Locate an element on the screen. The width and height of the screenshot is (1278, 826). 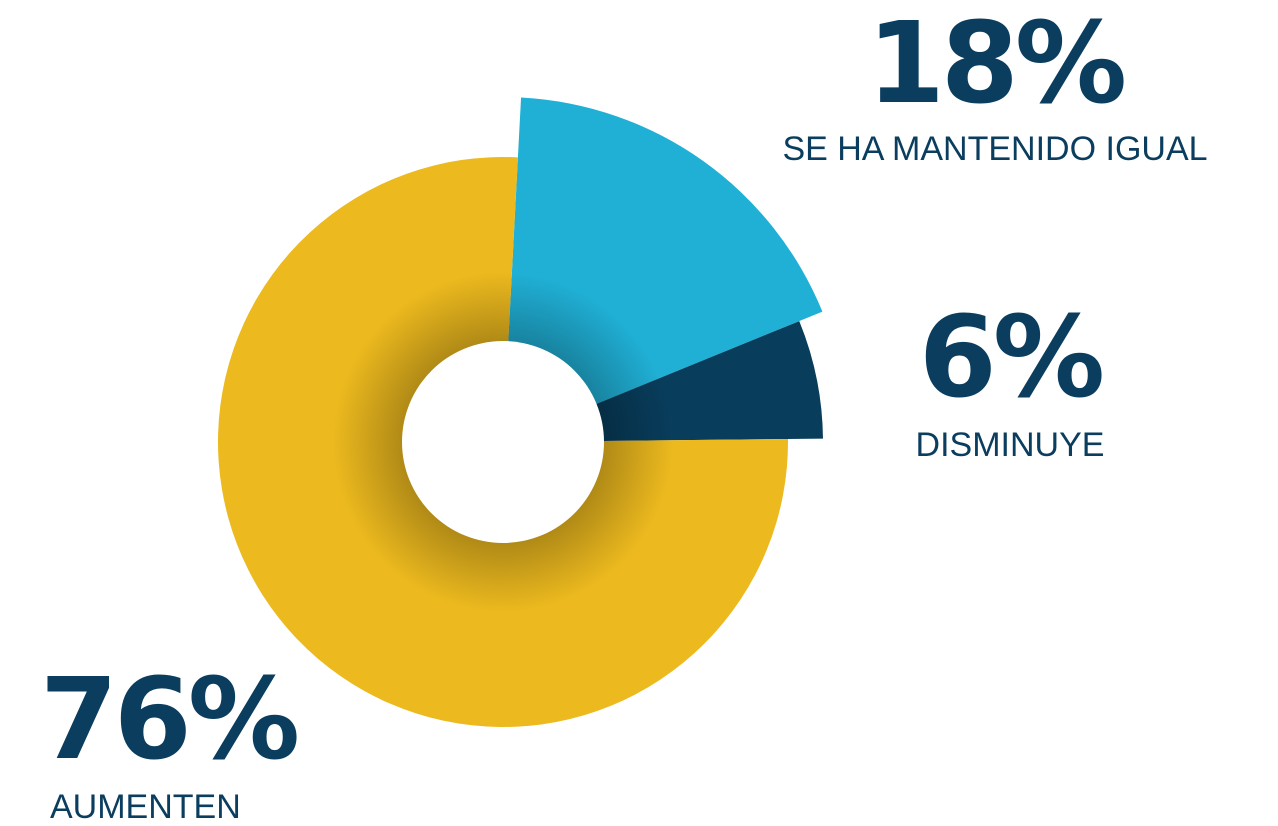
value-label: 18% is located at coordinates (995, 64).